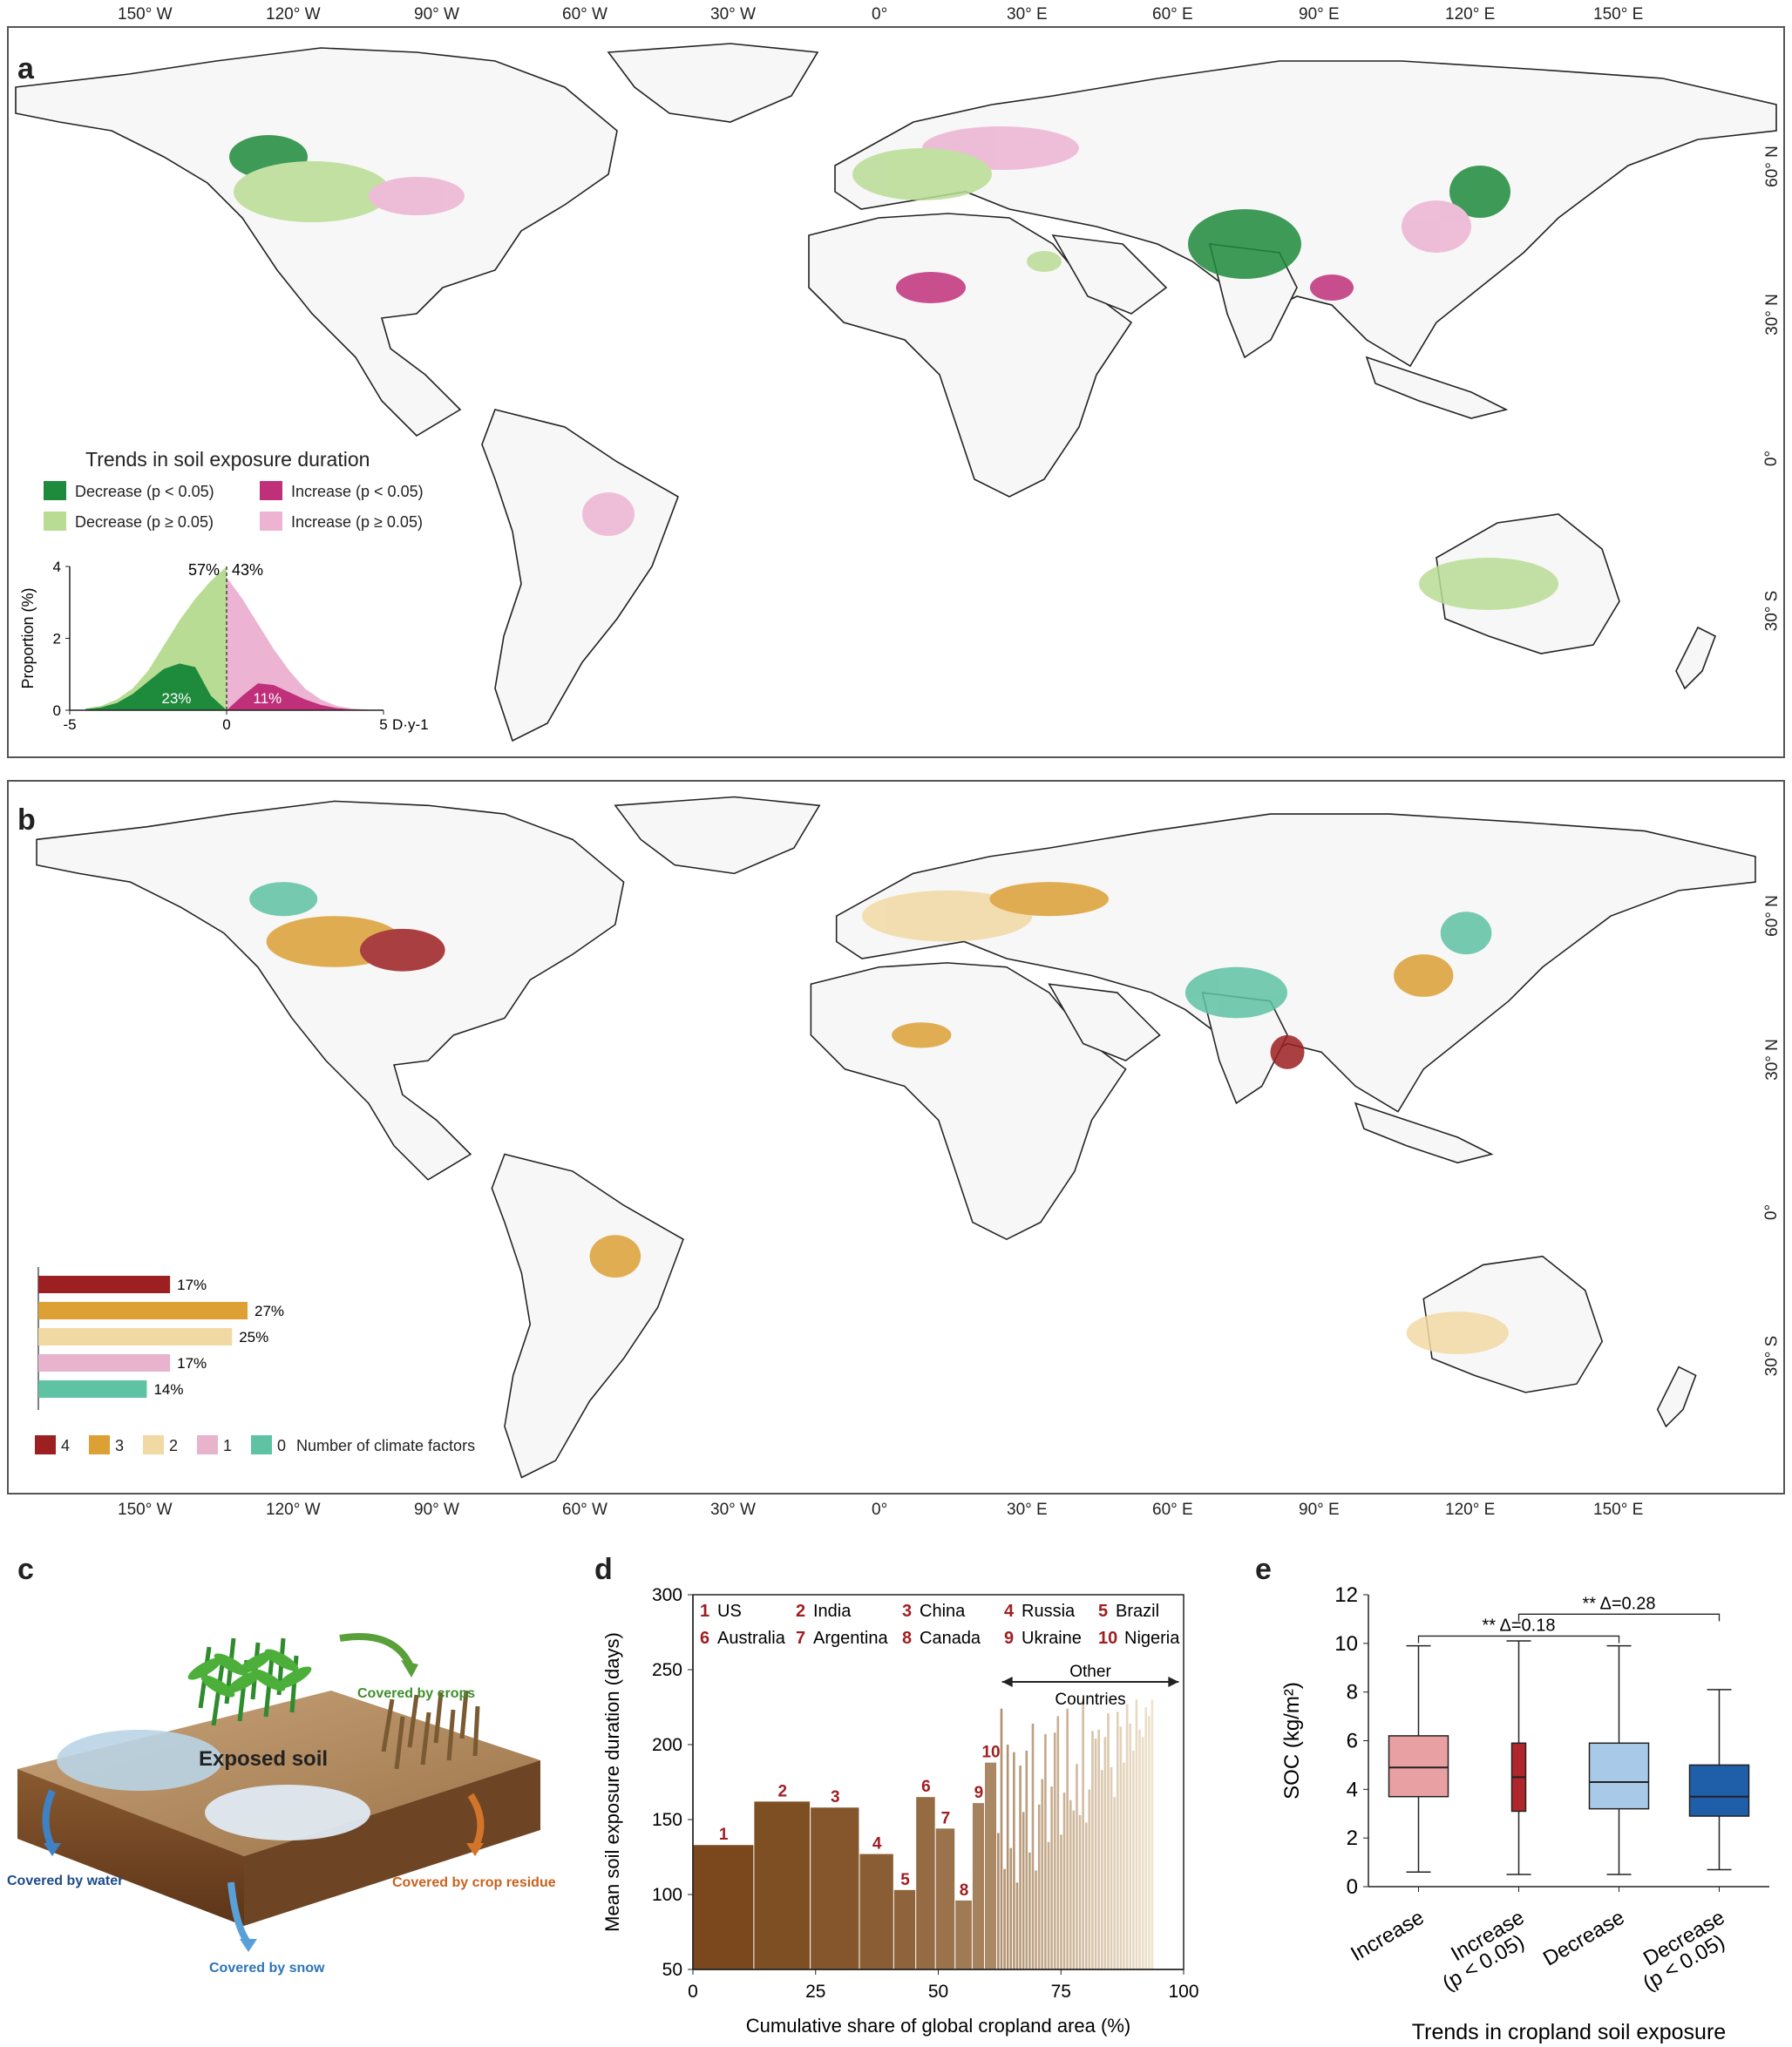 Image resolution: width=1792 pixels, height=2047 pixels. I want to click on chart-d-x-tick-label: 0, so click(693, 1992).